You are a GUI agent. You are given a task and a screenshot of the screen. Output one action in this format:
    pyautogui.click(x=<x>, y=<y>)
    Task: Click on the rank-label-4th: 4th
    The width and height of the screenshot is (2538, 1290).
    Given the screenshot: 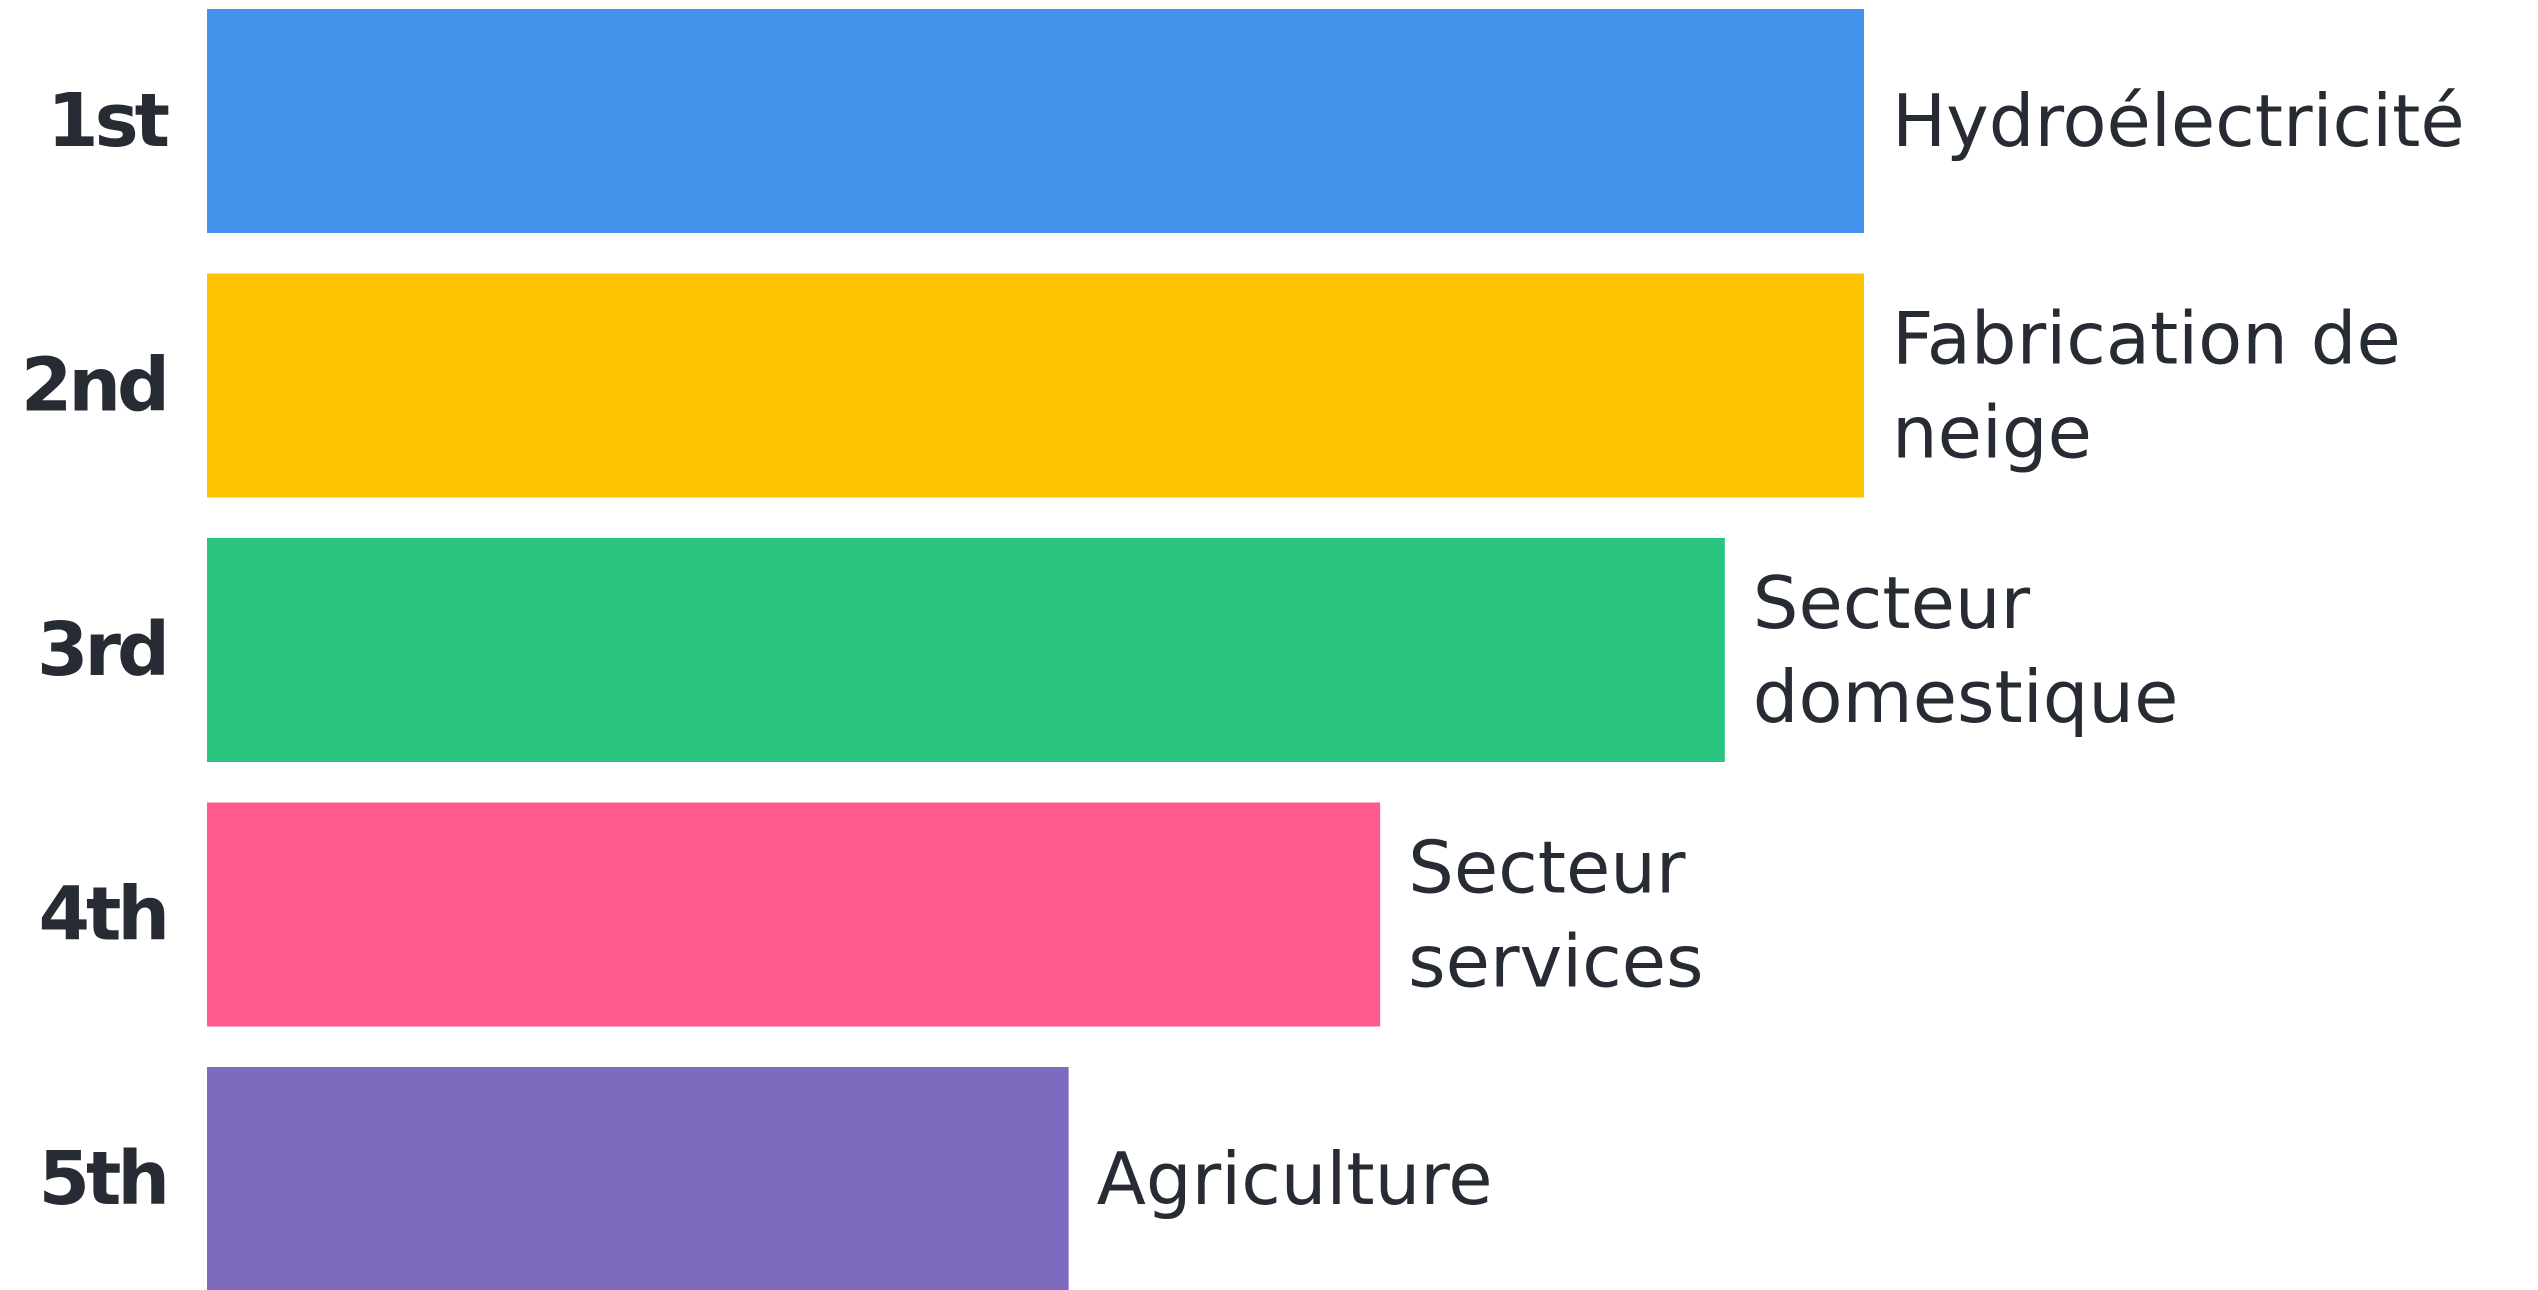 What is the action you would take?
    pyautogui.click(x=102, y=915)
    